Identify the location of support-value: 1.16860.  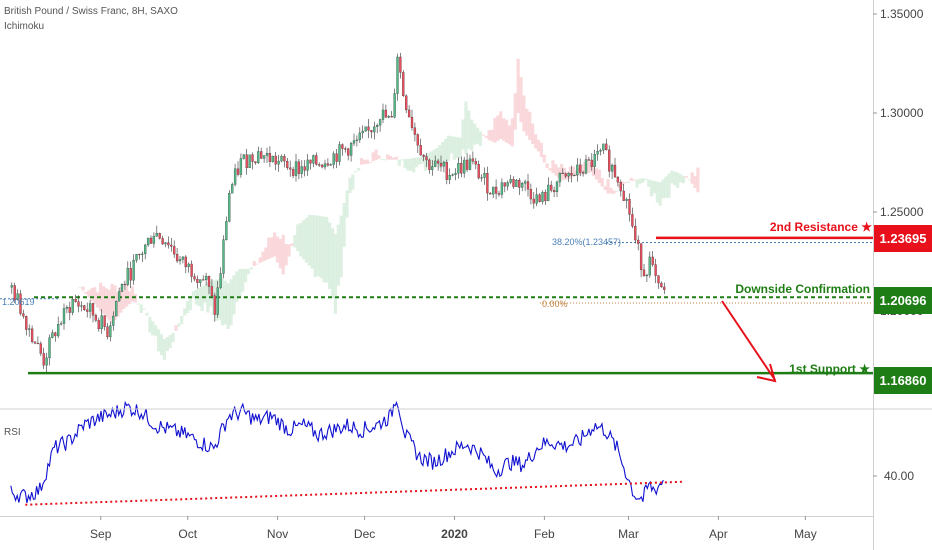
(903, 380).